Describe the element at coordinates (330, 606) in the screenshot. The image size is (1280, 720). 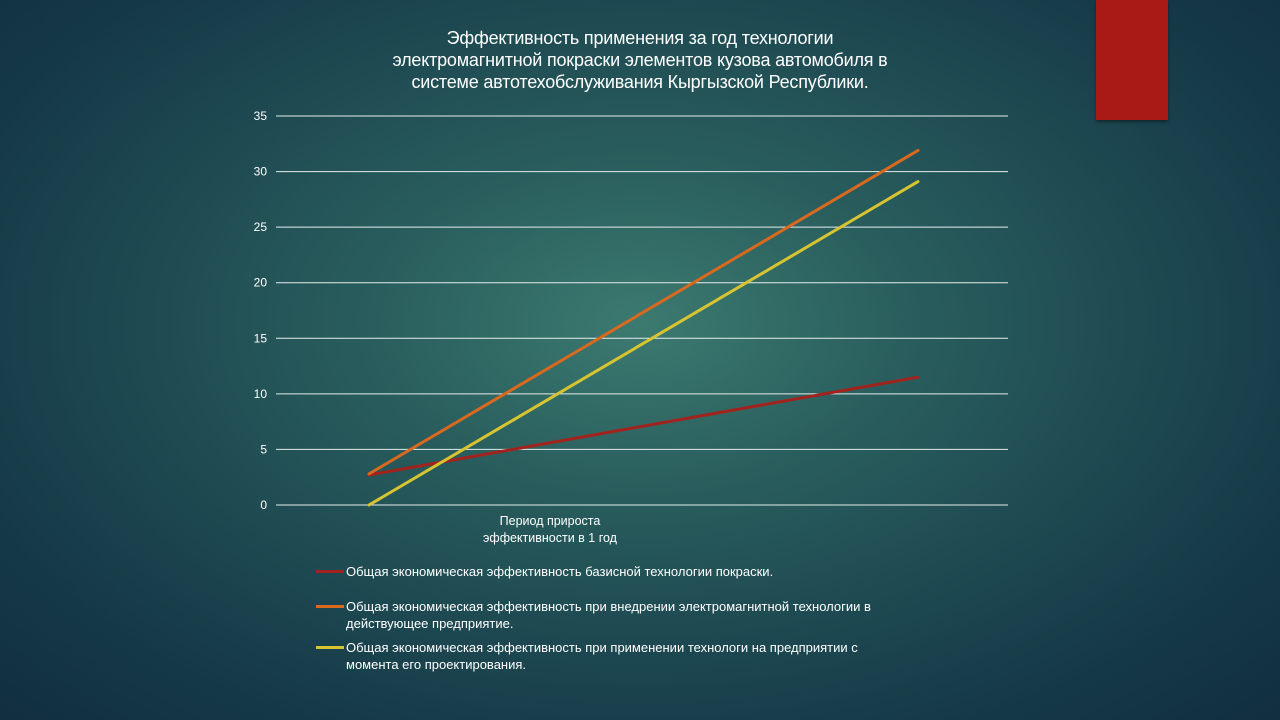
I see `legend-swatch-existing` at that location.